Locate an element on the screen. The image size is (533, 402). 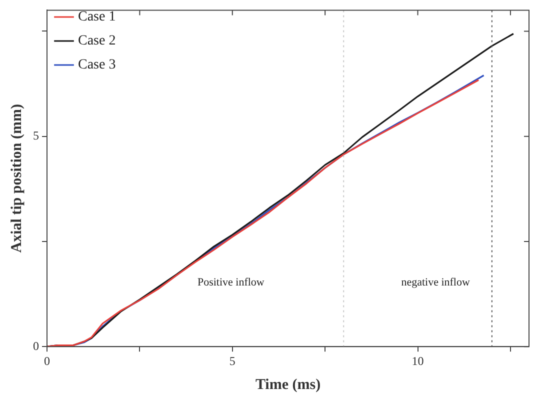
legend-label: Case 2 is located at coordinates (97, 41).